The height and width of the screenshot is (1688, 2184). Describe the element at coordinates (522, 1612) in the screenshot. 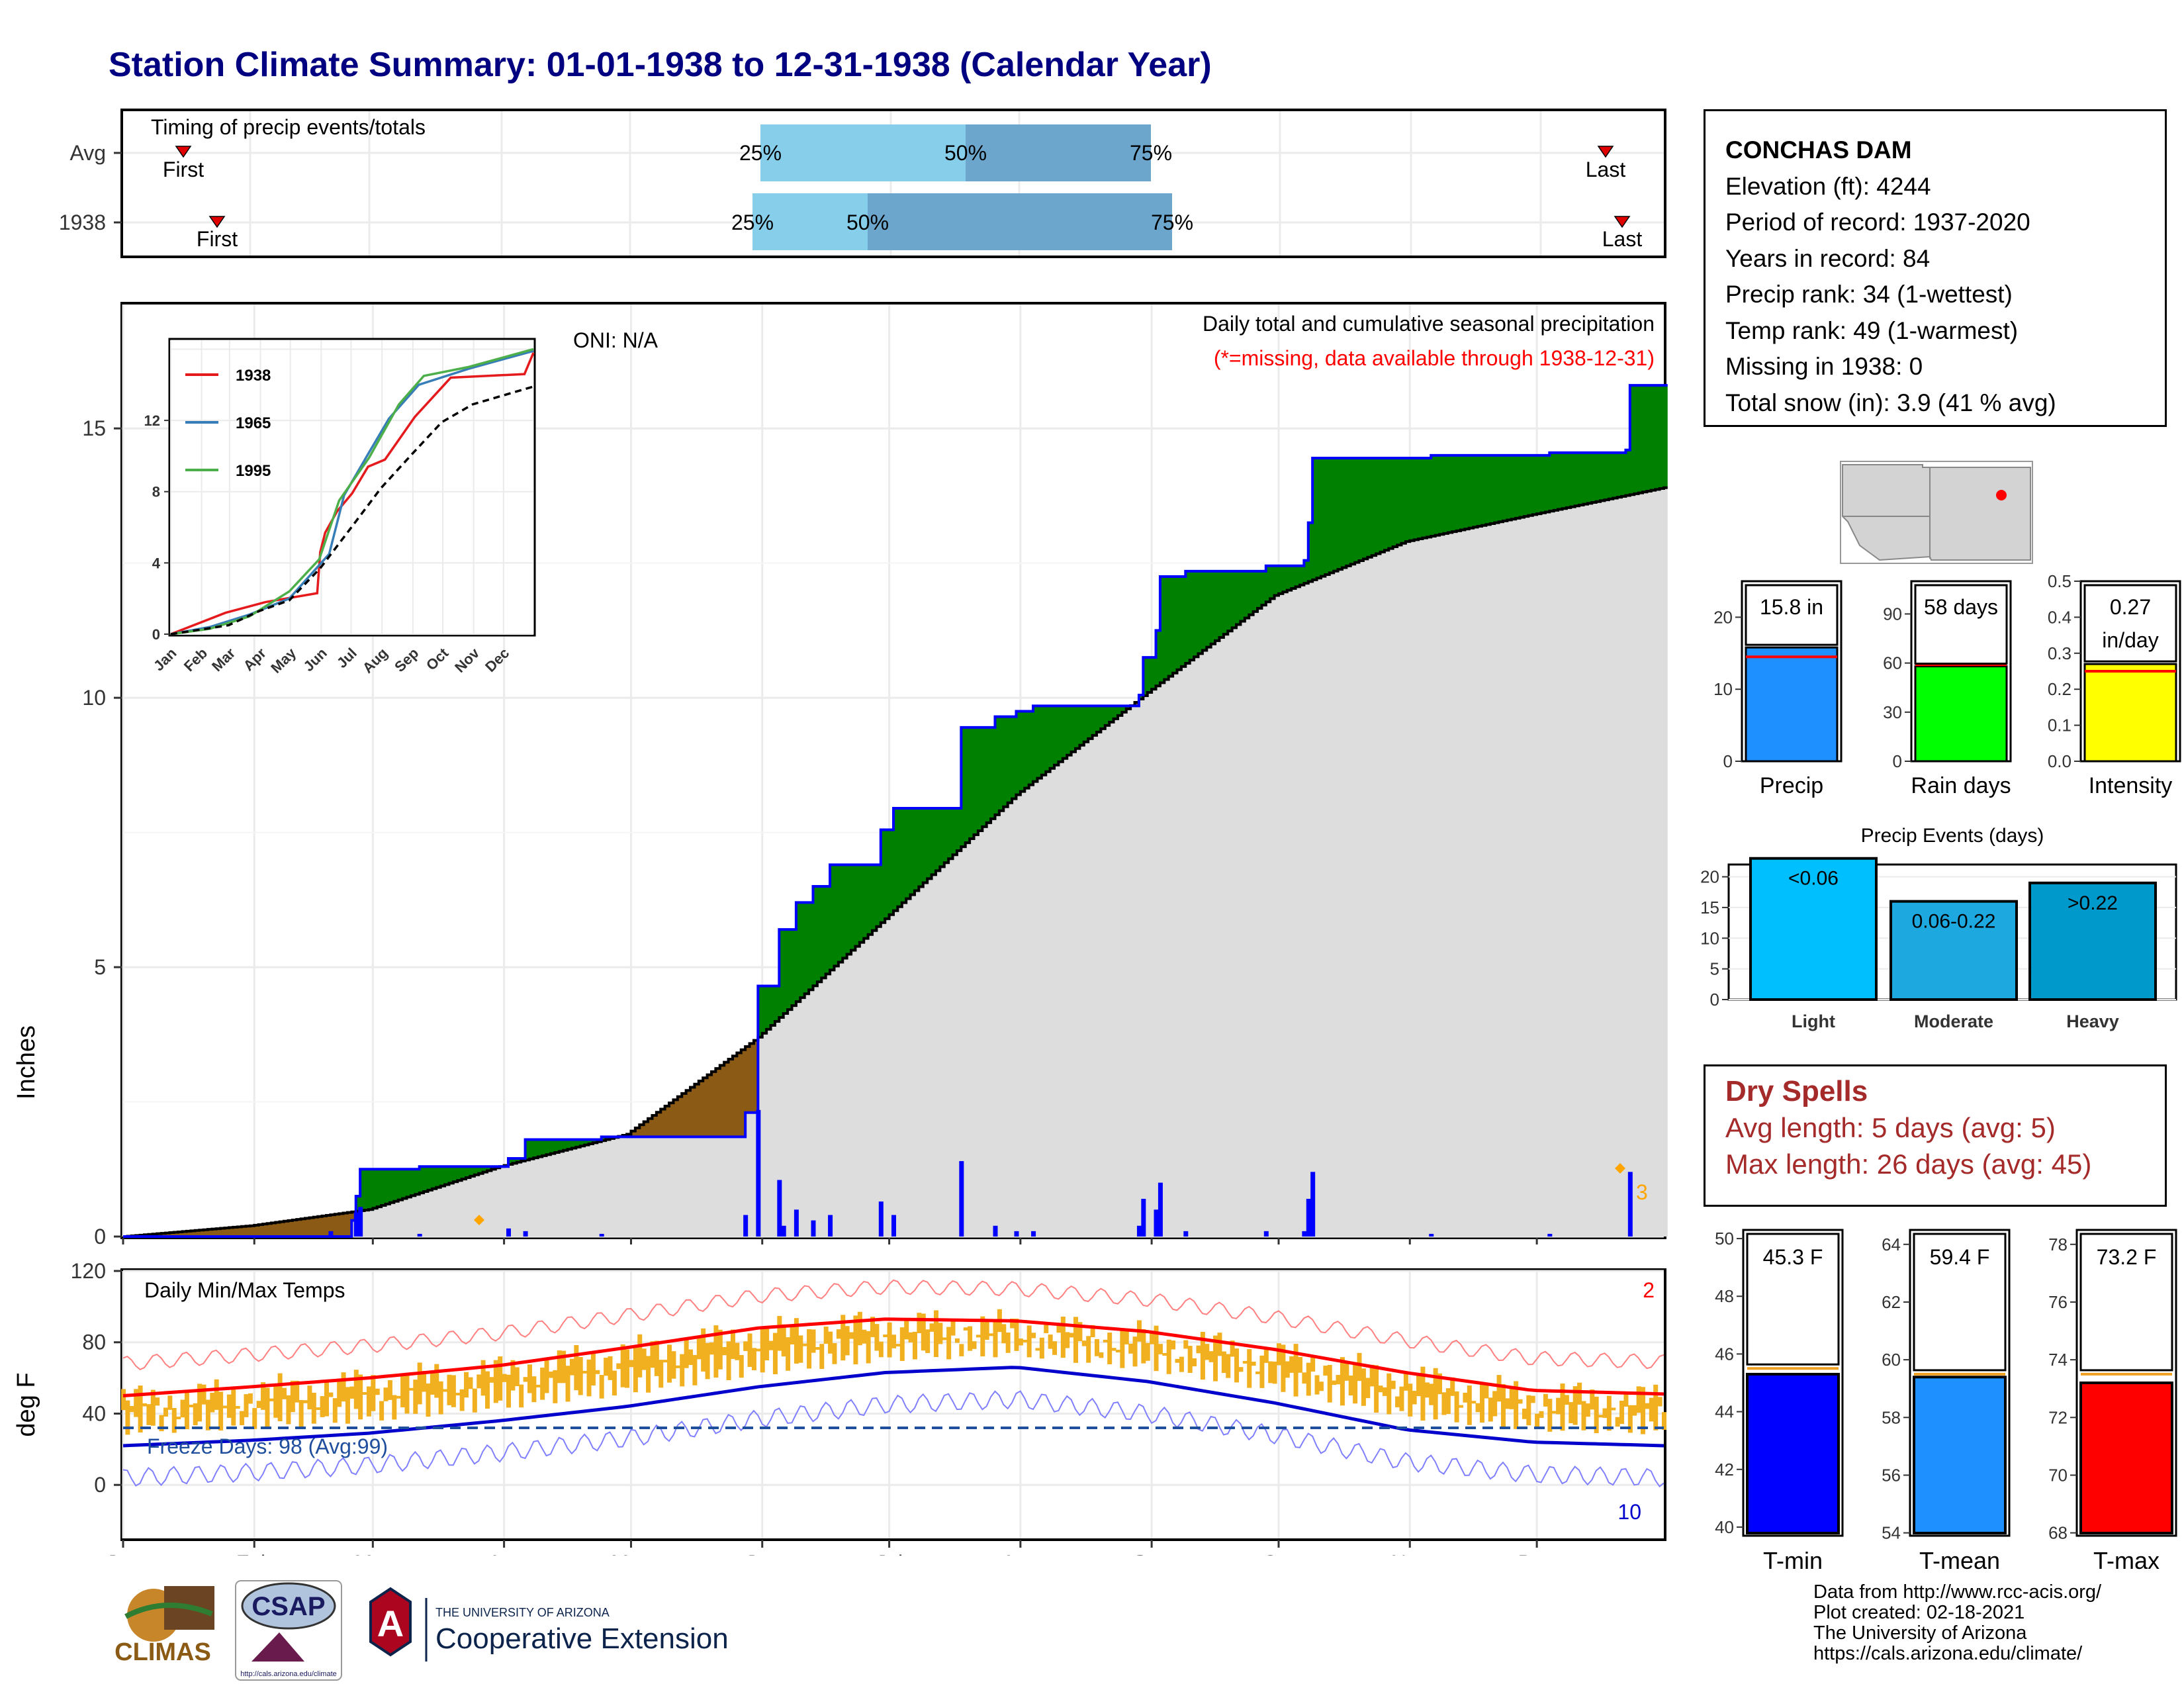

I see `svg-text: THE UNIVERSITY OF ARIZONA` at that location.